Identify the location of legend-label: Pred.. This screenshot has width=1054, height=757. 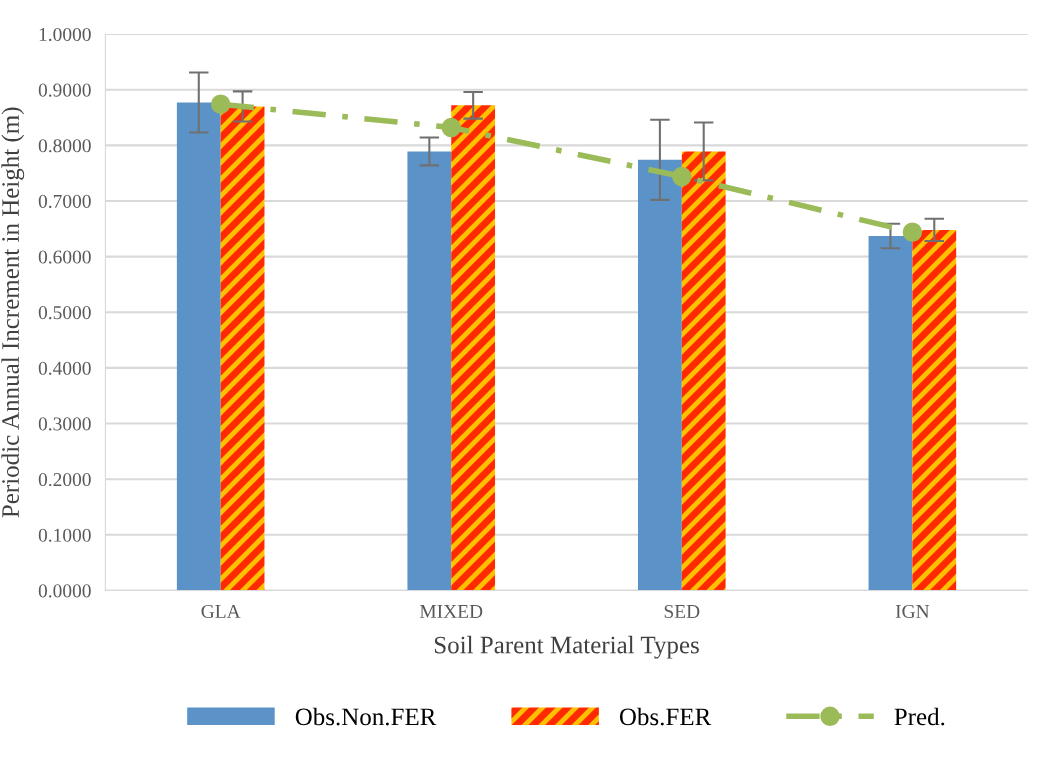
(919, 716).